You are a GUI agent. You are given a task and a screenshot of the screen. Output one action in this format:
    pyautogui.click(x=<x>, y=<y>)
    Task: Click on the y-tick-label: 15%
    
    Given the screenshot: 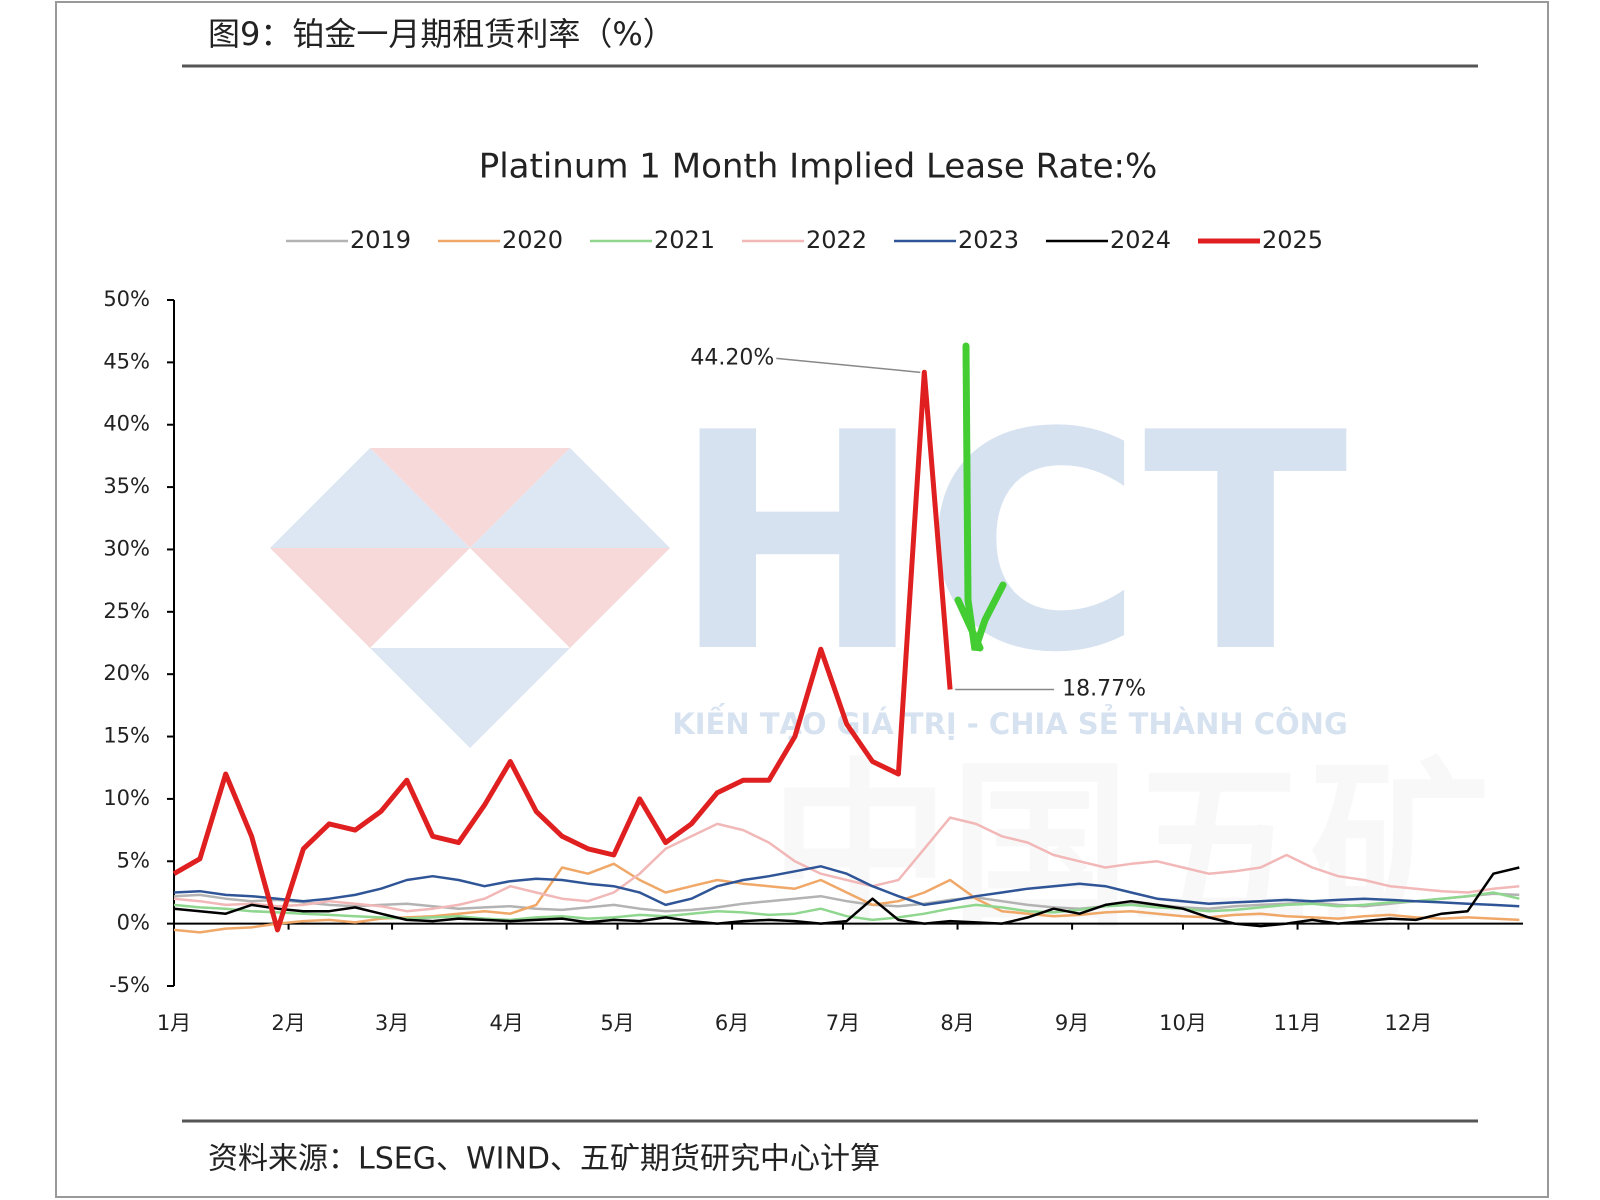 What is the action you would take?
    pyautogui.click(x=126, y=736)
    